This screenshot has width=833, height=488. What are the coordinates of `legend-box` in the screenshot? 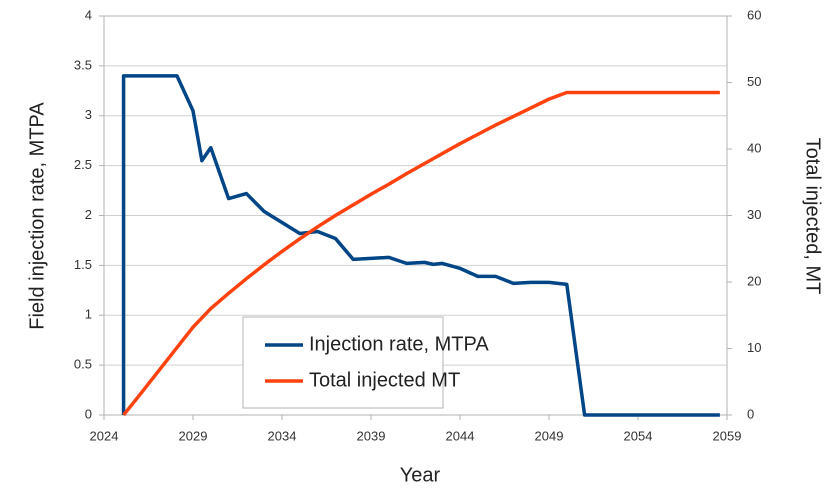 It's located at (343, 362).